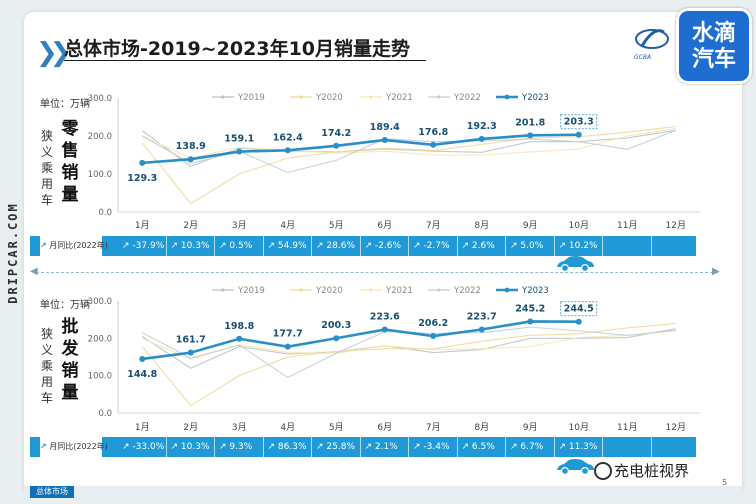  I want to click on page-number: 5, so click(725, 482).